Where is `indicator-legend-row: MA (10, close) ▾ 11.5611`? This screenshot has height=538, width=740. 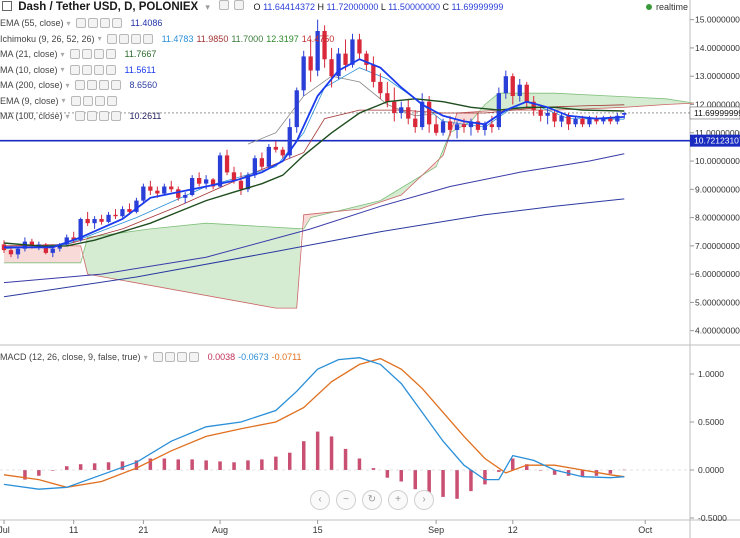 indicator-legend-row: MA (10, close) ▾ 11.5611 is located at coordinates (78, 70).